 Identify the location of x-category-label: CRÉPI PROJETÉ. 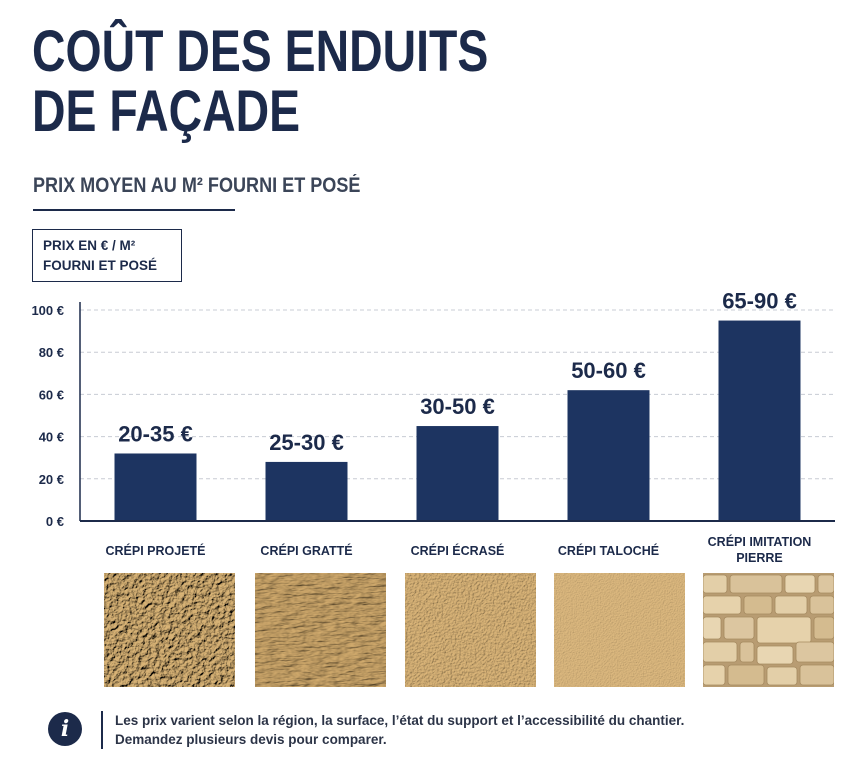
(155, 550).